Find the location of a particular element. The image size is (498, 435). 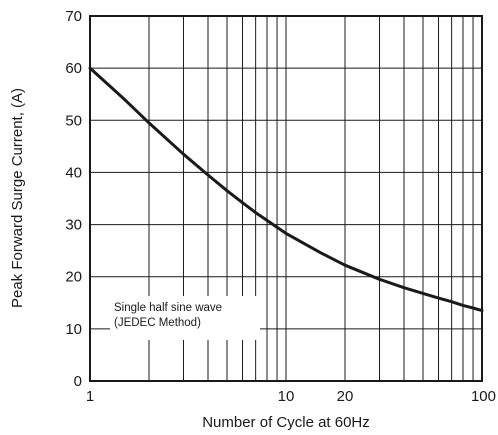

y-tick-labels: 0 10 20 30 40 50 60 70 is located at coordinates (73, 199).